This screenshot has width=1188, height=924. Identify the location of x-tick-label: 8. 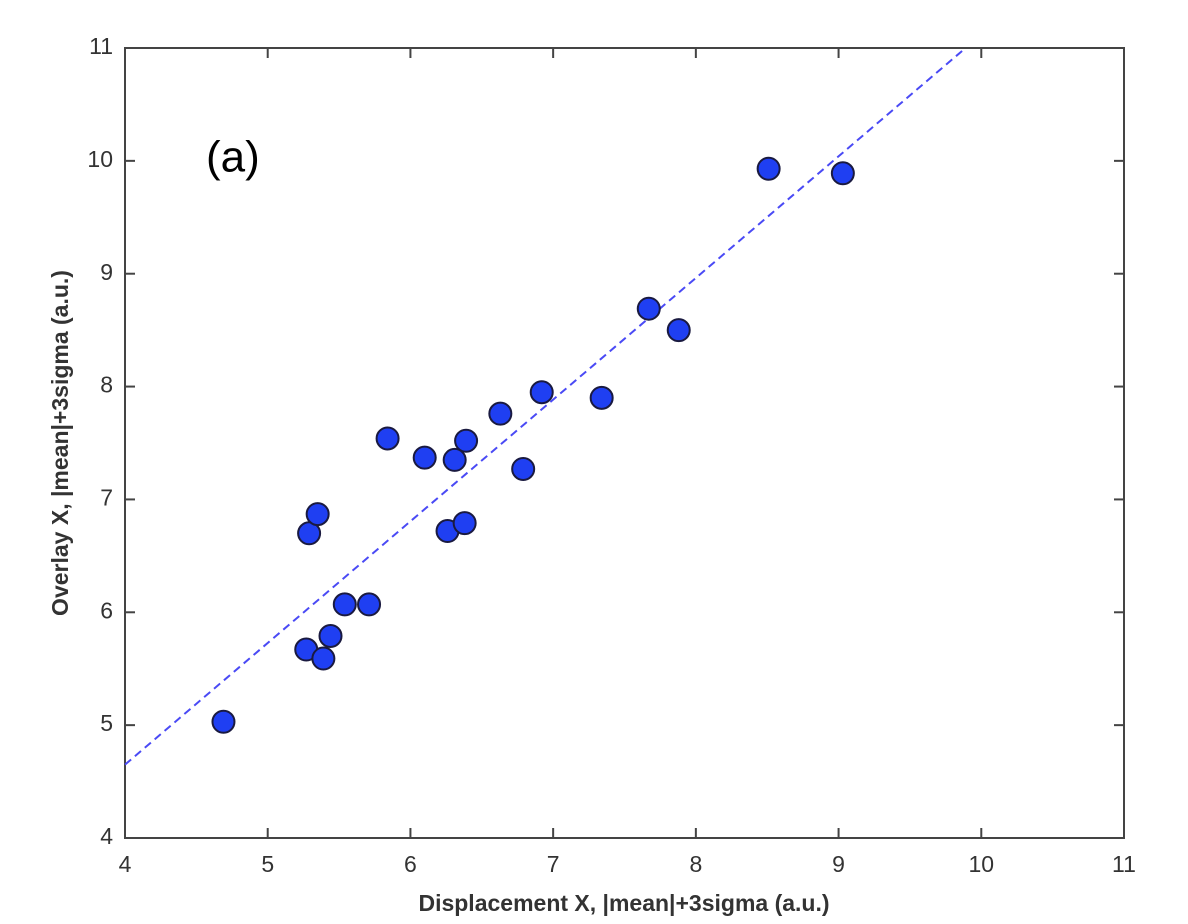
(695, 864).